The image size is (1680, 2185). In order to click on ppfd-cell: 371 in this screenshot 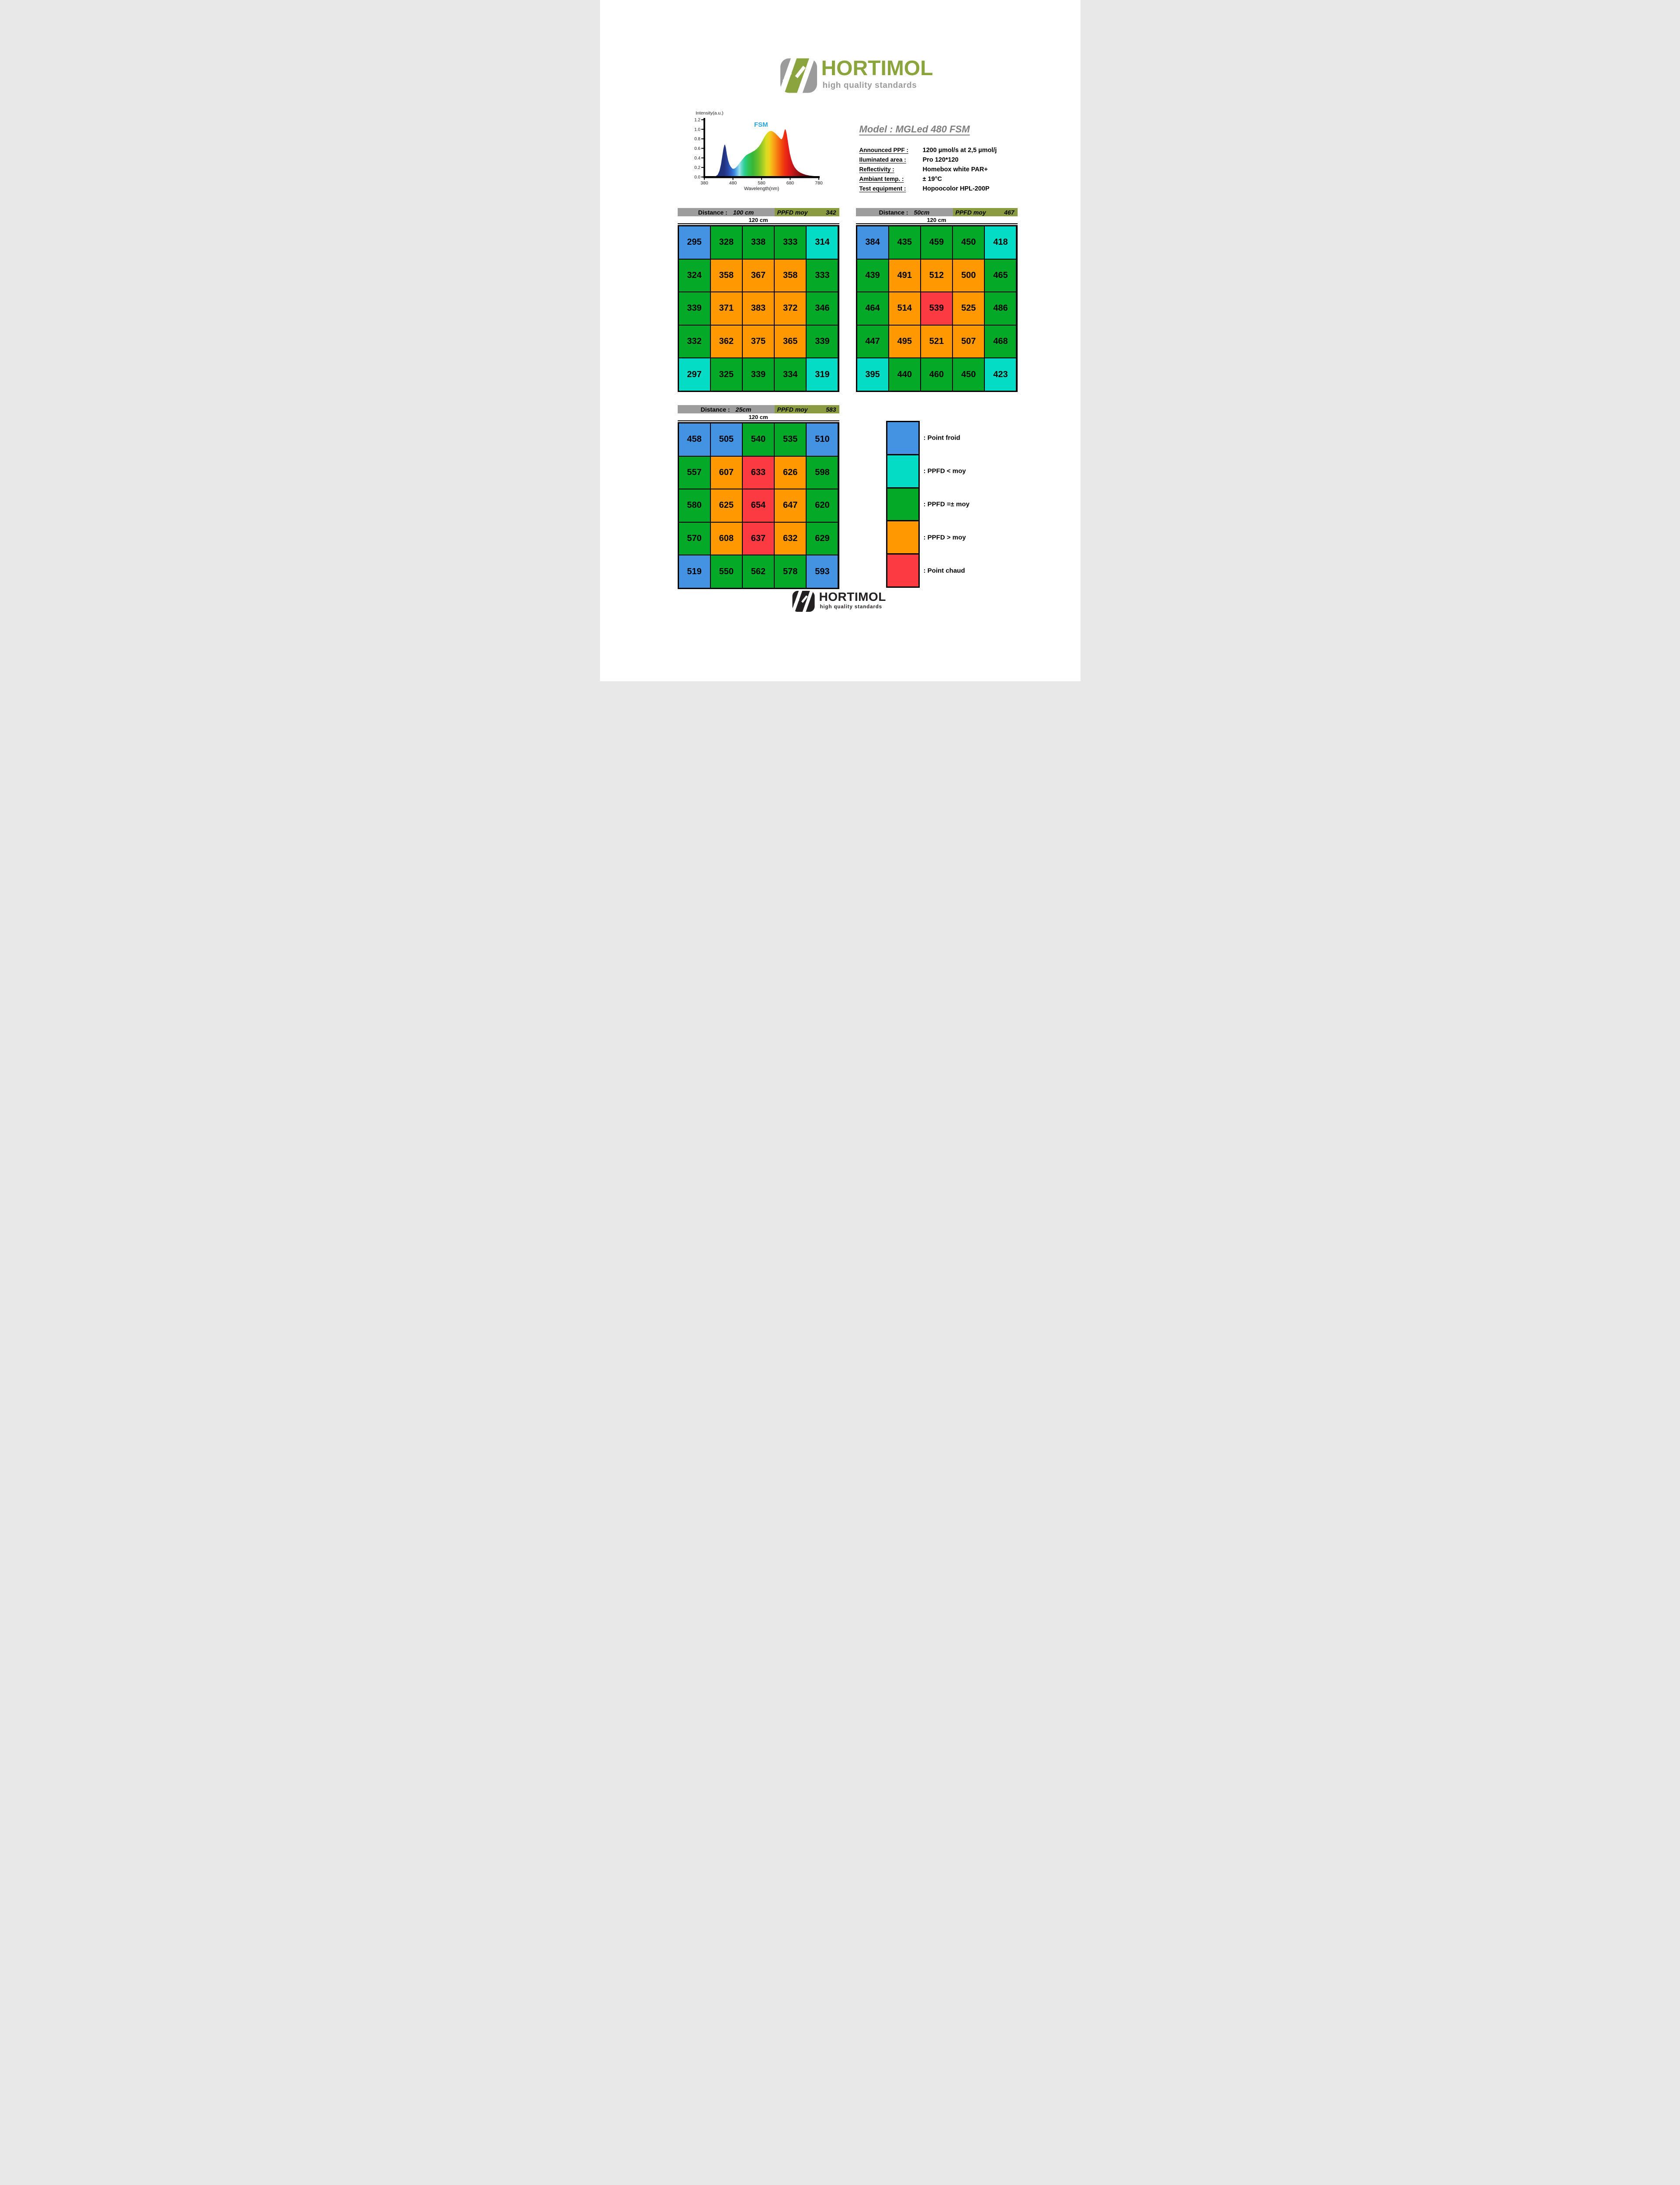, I will do `click(726, 308)`.